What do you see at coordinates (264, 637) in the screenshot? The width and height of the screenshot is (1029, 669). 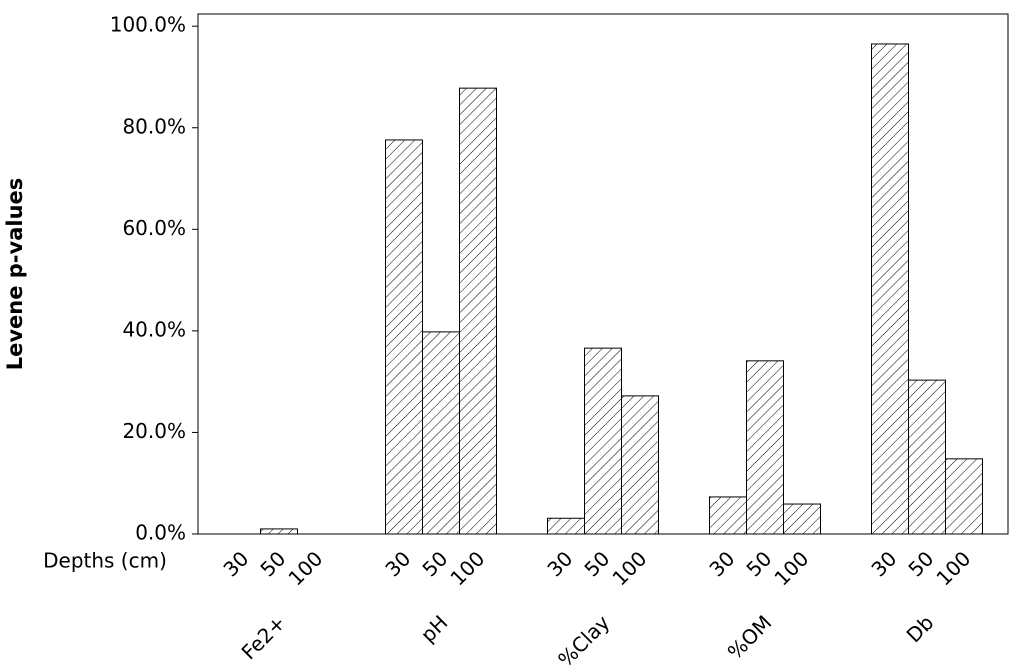 I see `x-tick-label: Fe2+` at bounding box center [264, 637].